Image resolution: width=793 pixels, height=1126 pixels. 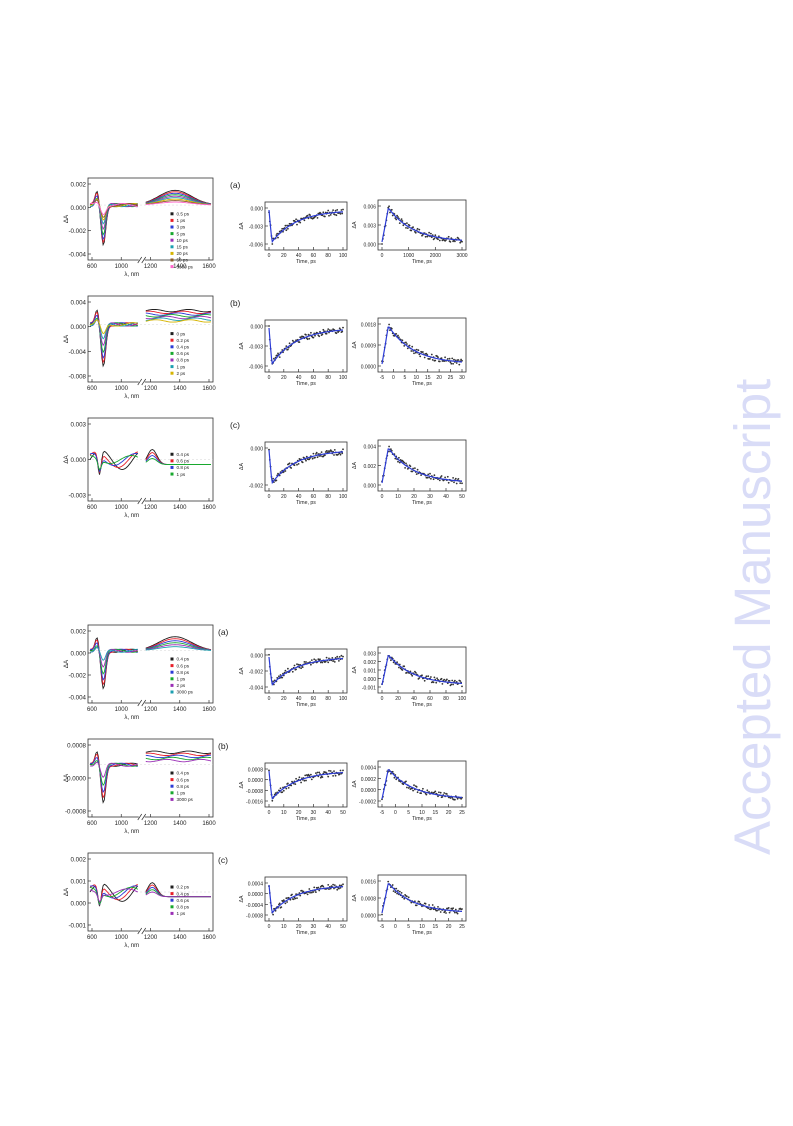 I want to click on x-tick-label: 25, so click(x=462, y=813).